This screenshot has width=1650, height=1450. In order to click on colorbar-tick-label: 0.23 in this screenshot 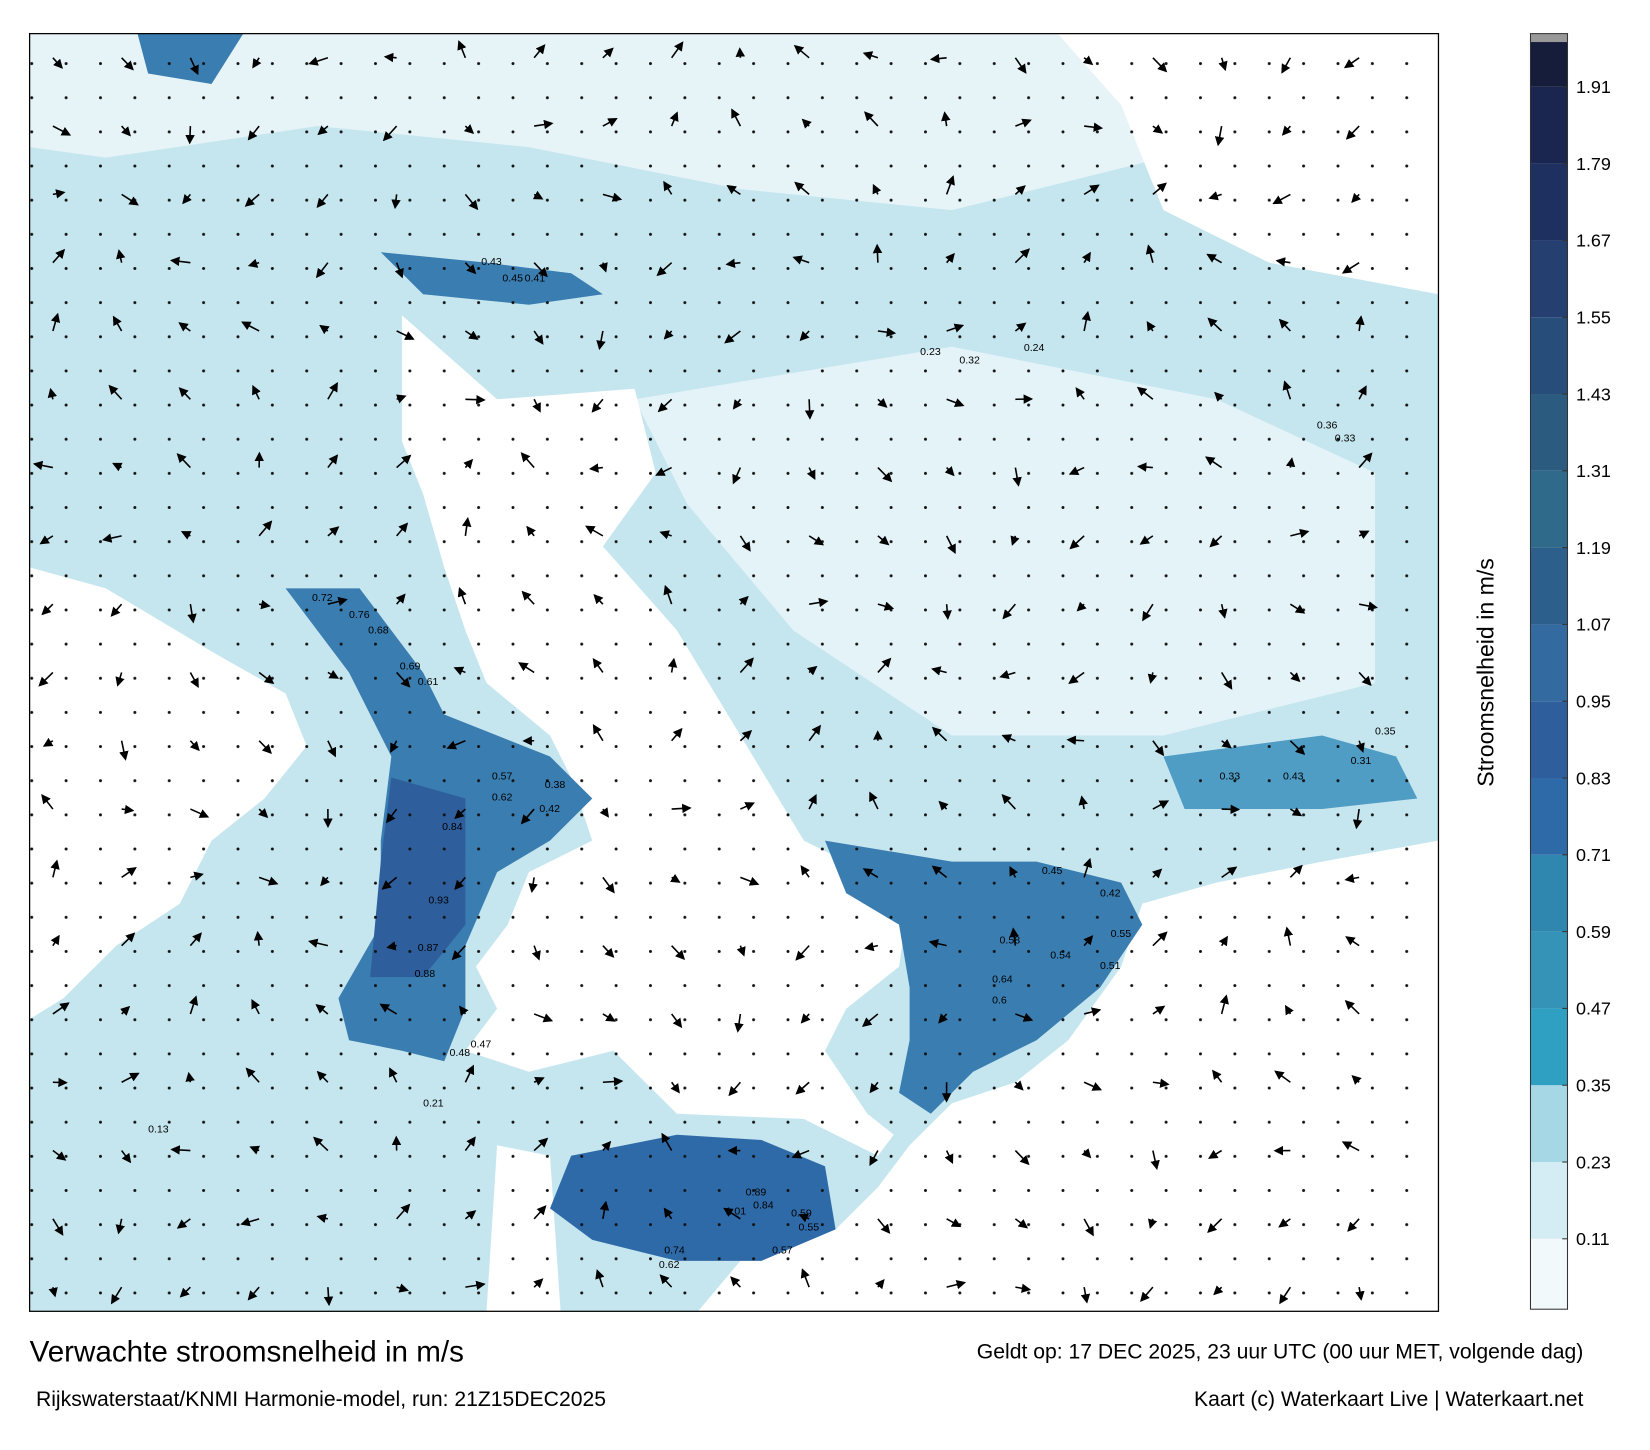, I will do `click(1593, 1162)`.